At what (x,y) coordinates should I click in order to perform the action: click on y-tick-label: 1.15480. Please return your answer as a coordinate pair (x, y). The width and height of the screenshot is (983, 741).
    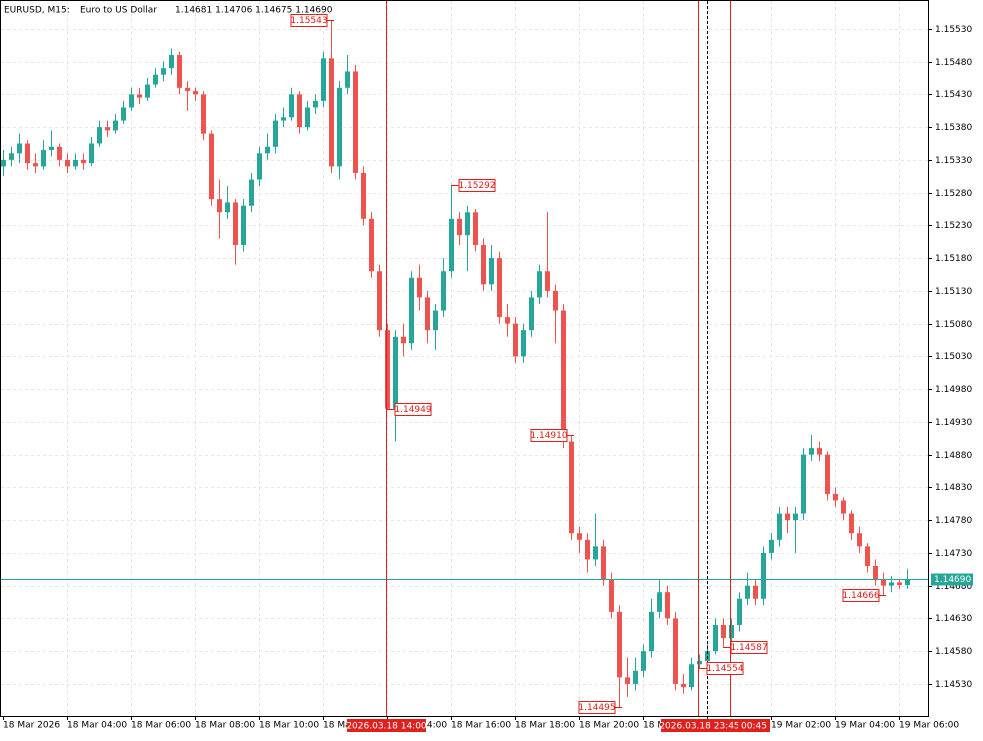
    Looking at the image, I should click on (953, 63).